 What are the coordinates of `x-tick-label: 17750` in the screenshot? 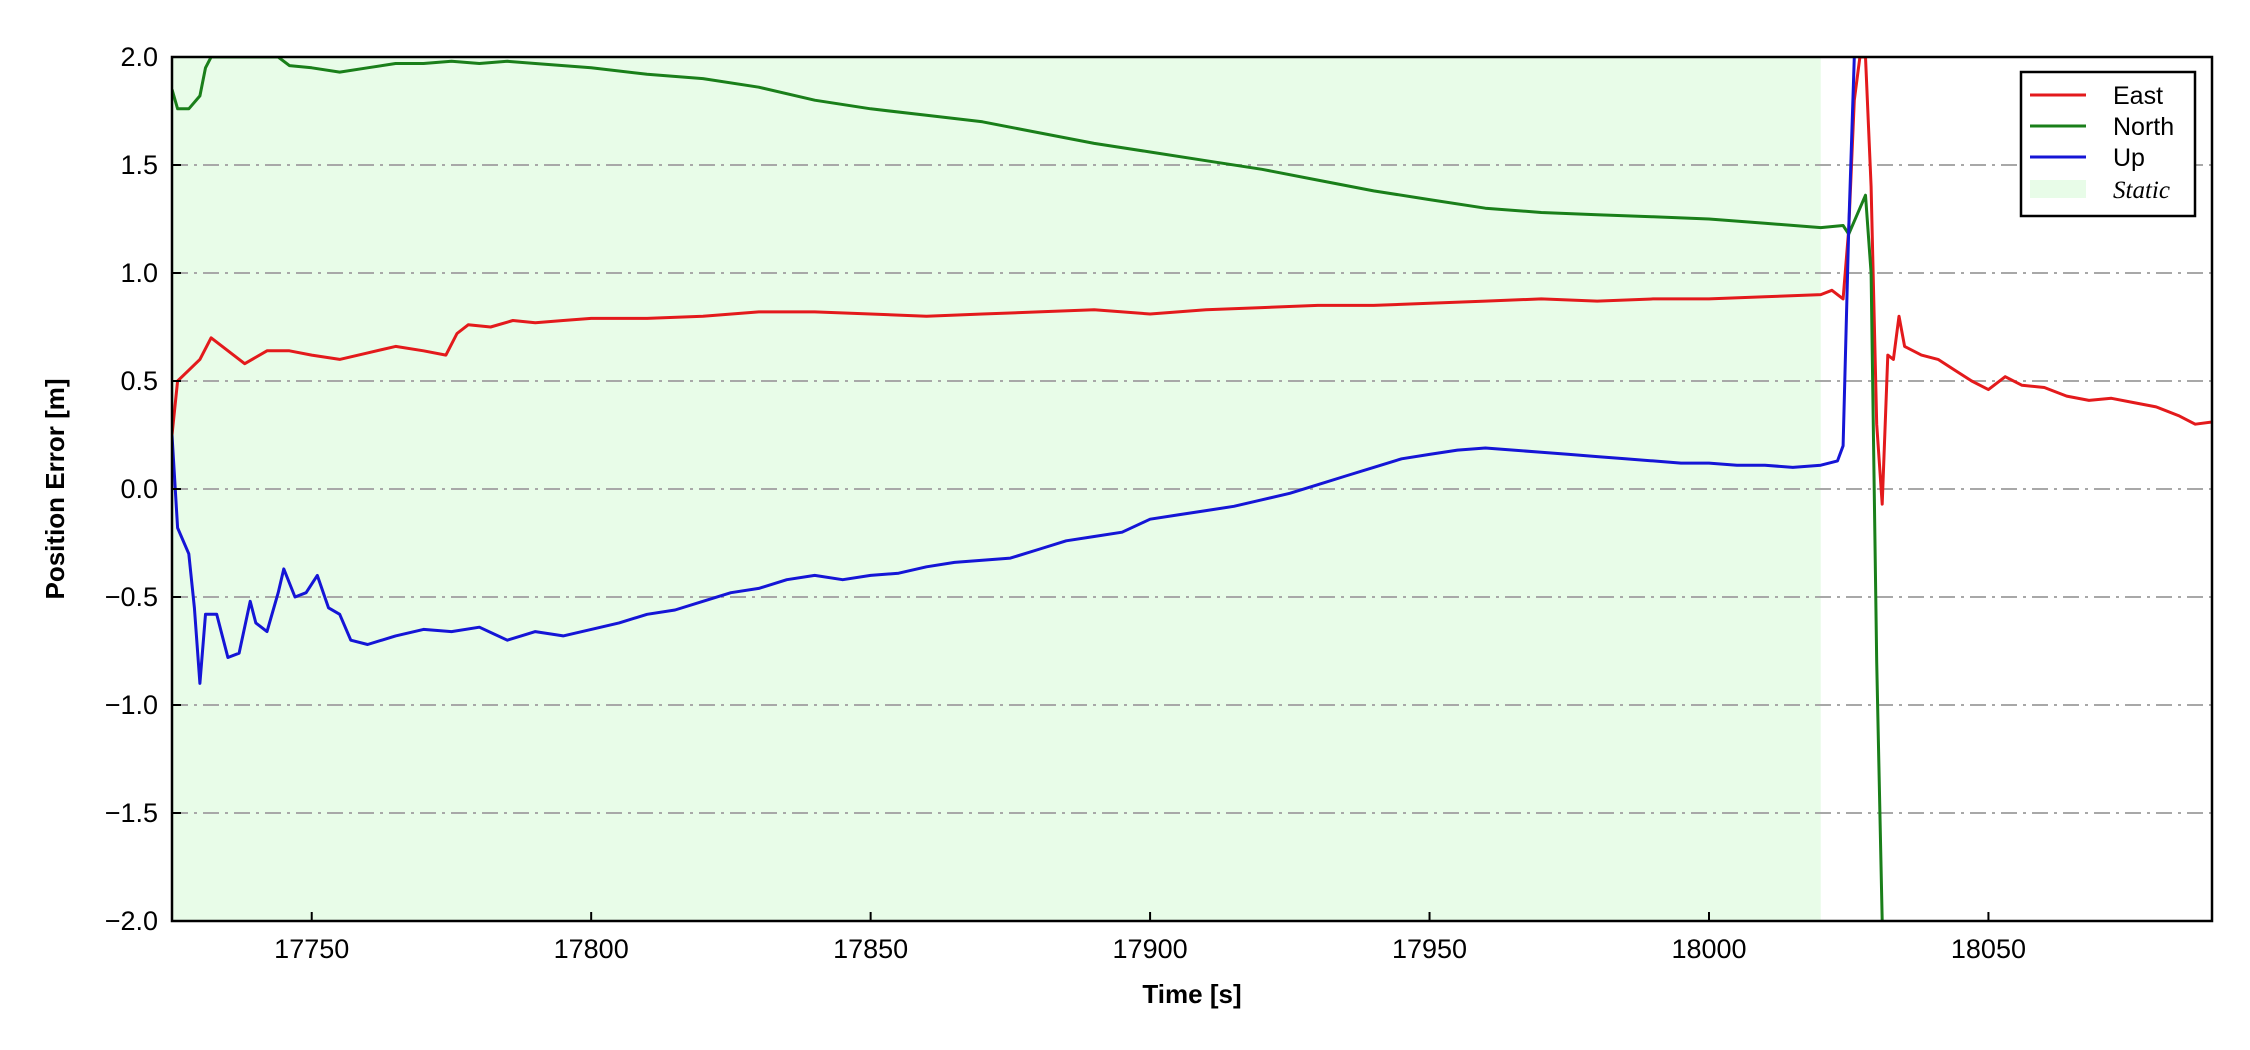 It's located at (311, 949).